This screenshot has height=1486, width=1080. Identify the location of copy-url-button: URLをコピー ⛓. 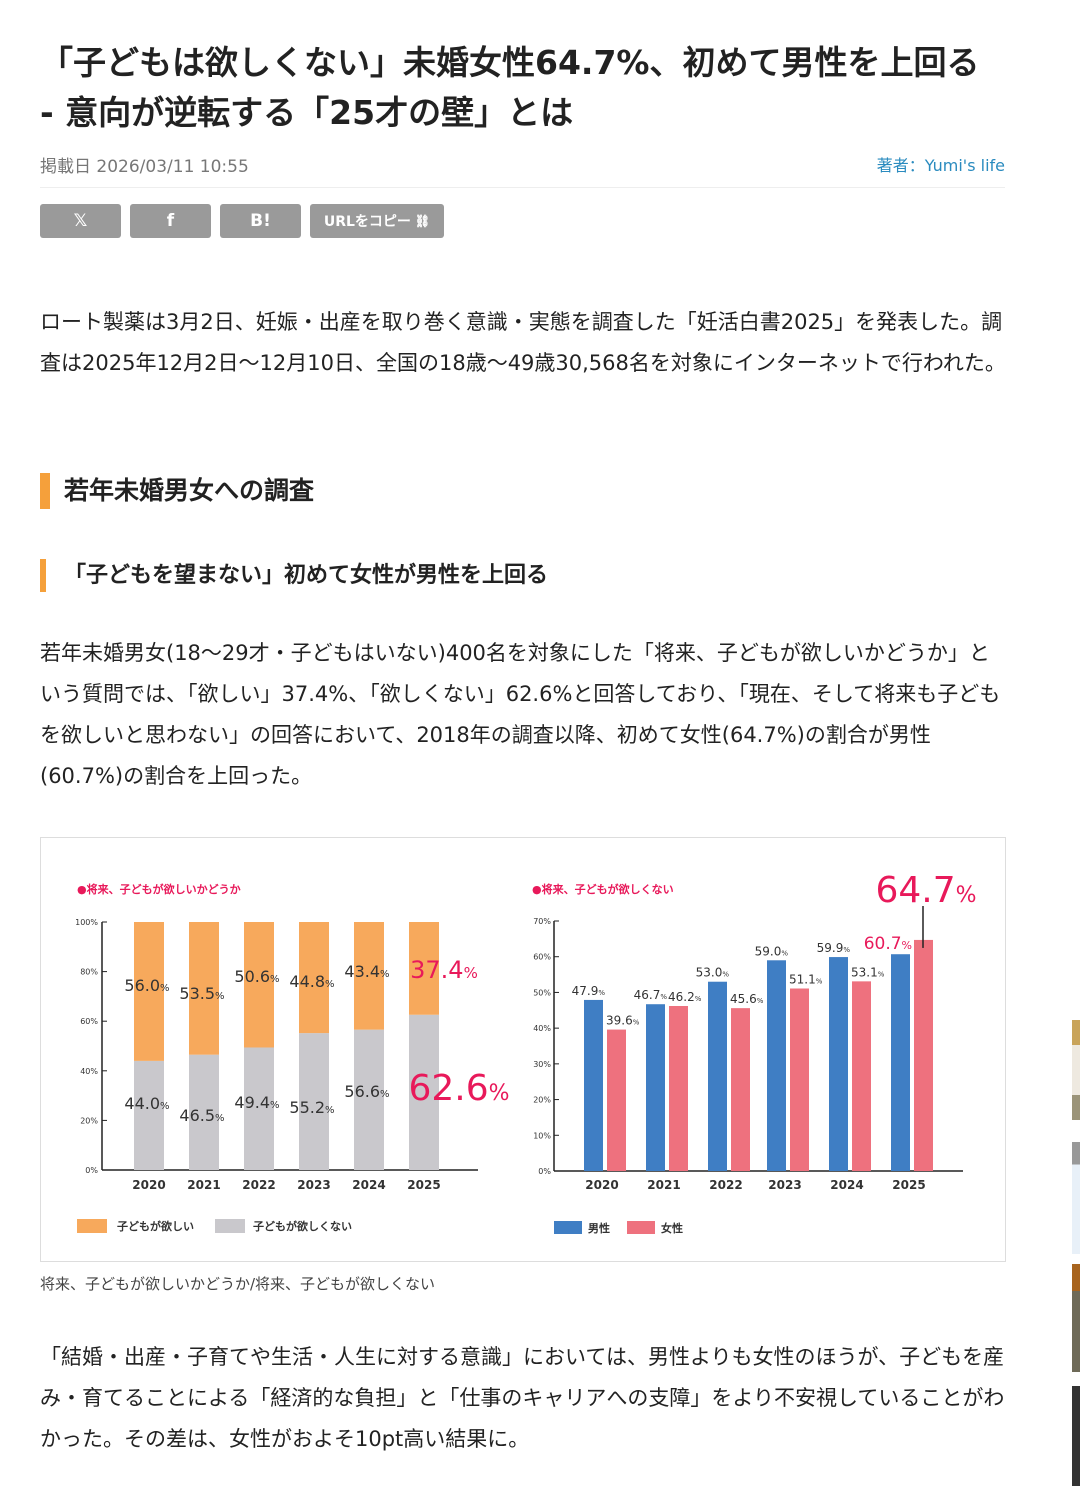
(377, 221).